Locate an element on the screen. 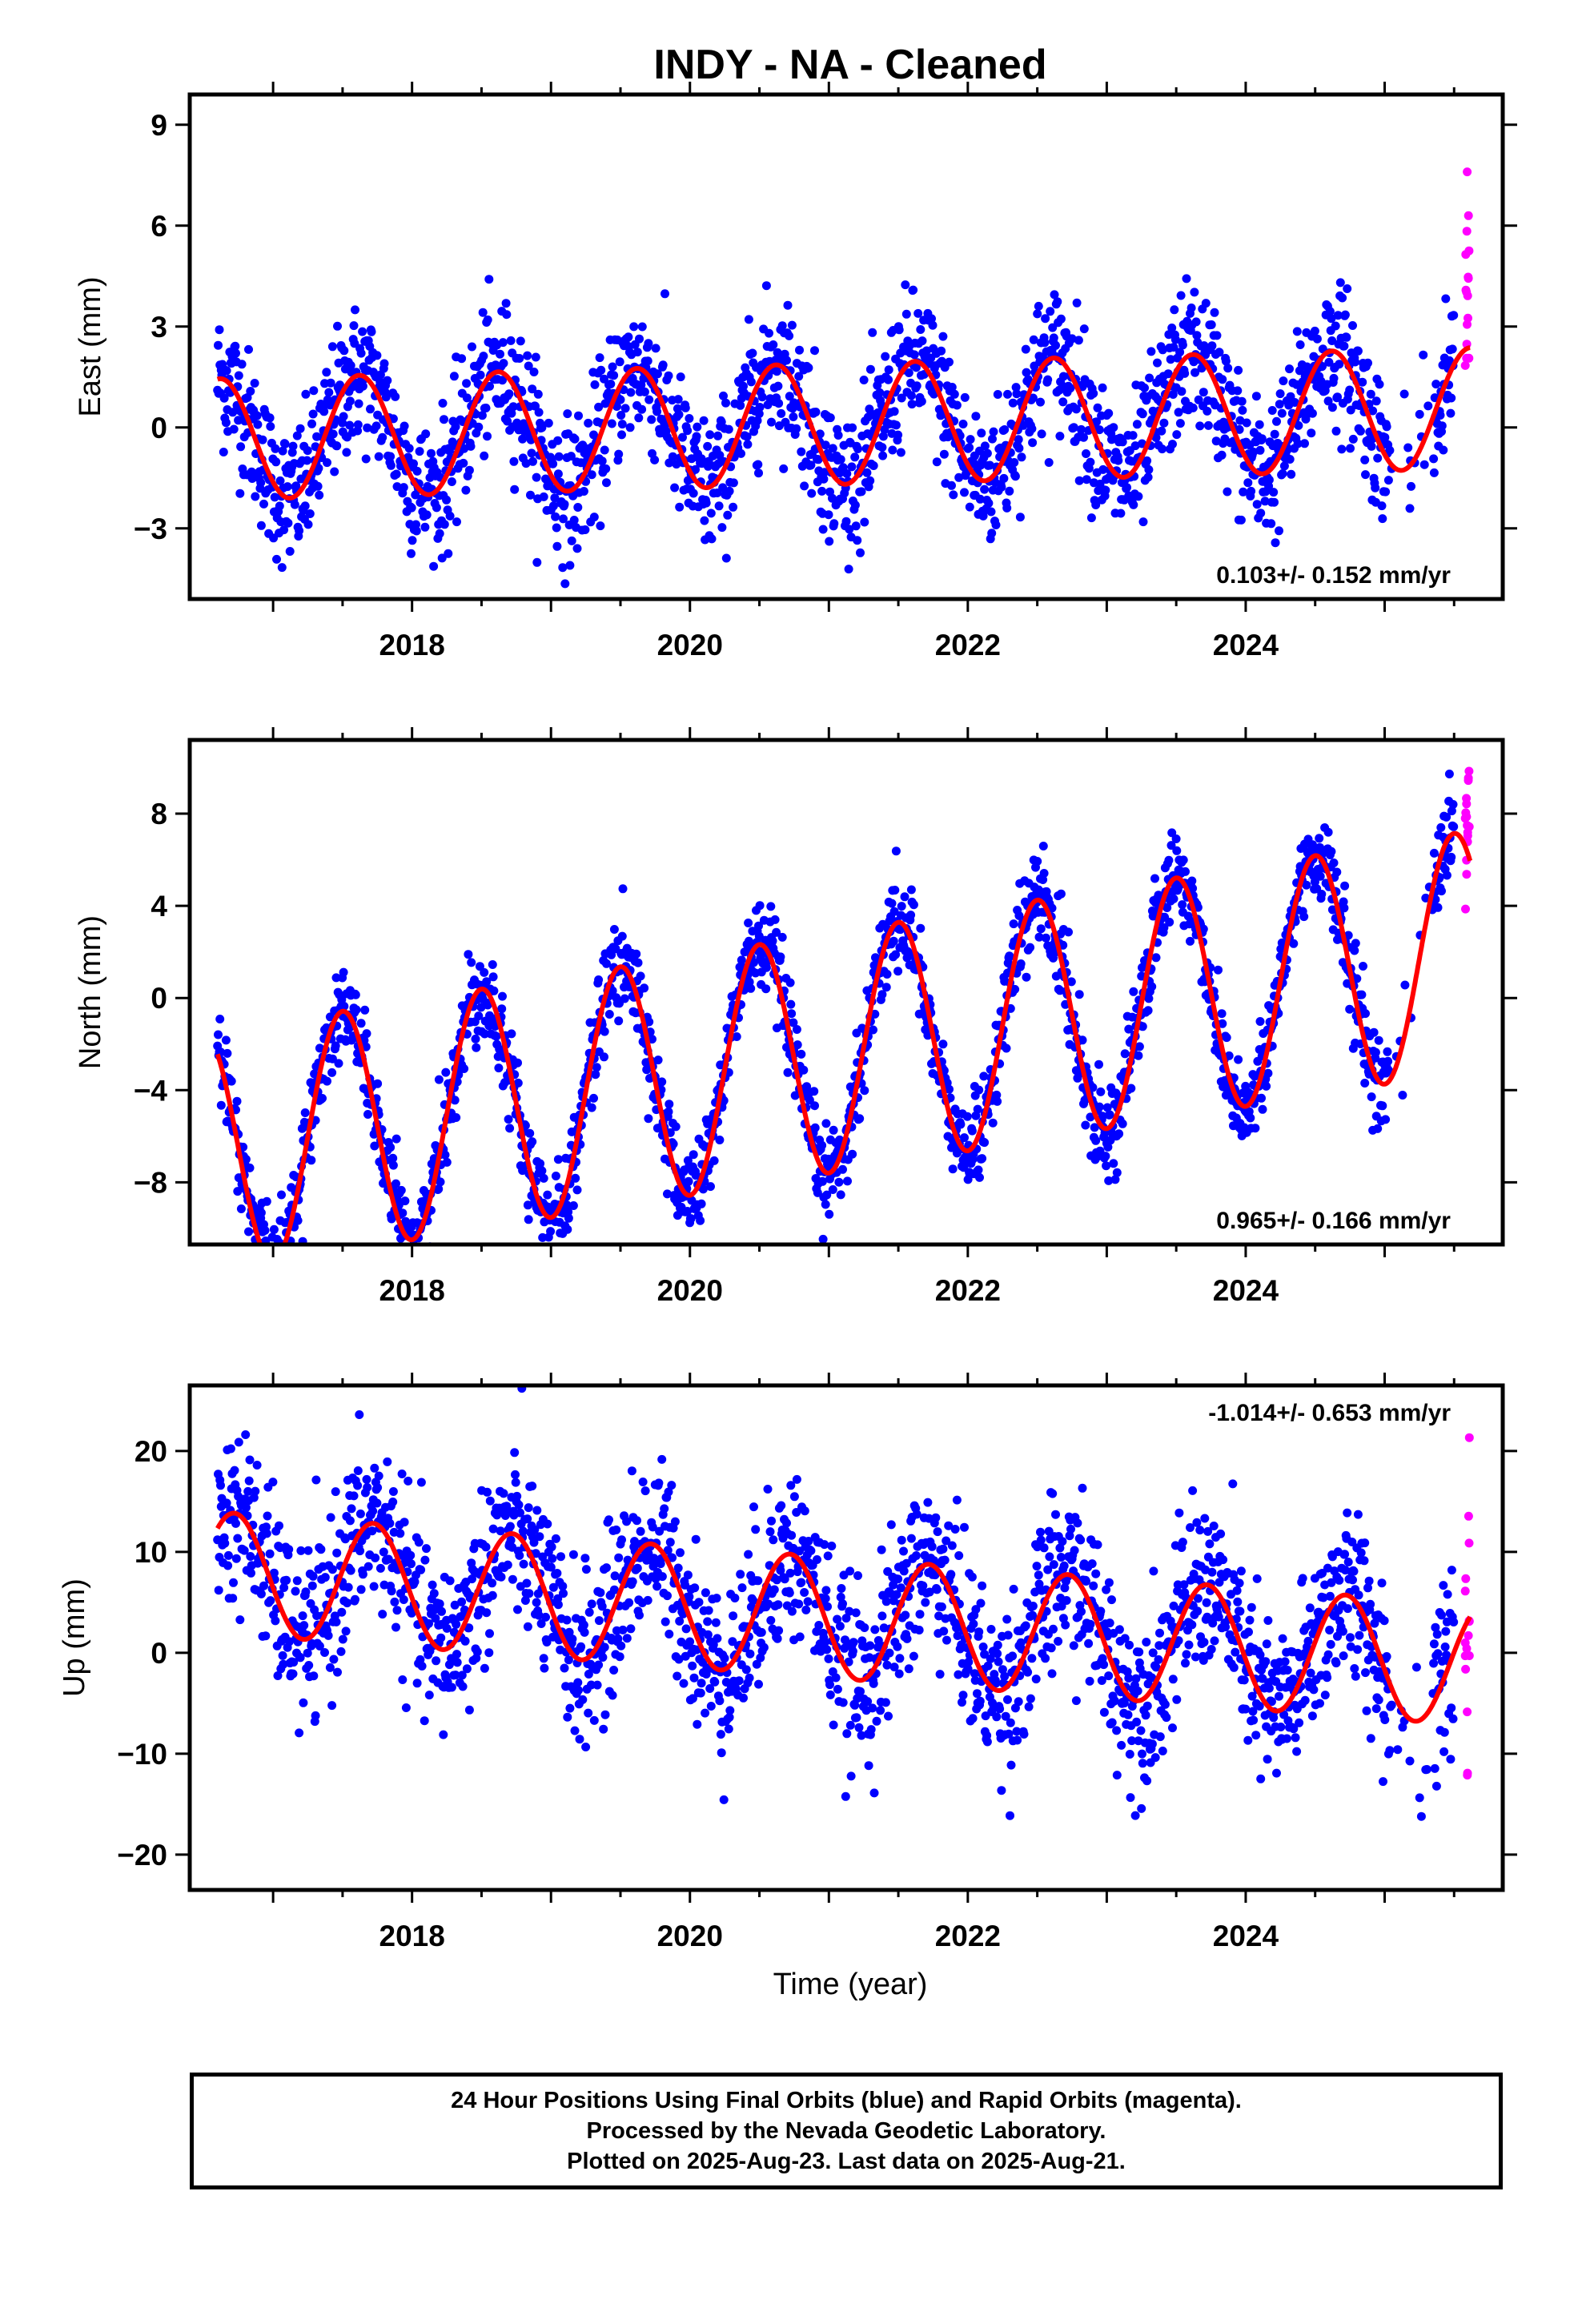 This screenshot has height=2324, width=1582. data-points is located at coordinates (844, 378).